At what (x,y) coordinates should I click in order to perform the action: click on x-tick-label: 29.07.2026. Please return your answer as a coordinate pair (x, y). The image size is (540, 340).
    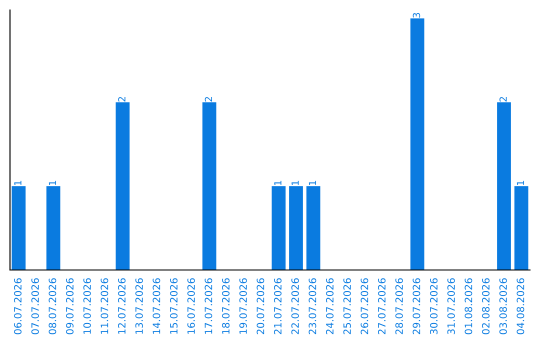
    Looking at the image, I should click on (416, 306).